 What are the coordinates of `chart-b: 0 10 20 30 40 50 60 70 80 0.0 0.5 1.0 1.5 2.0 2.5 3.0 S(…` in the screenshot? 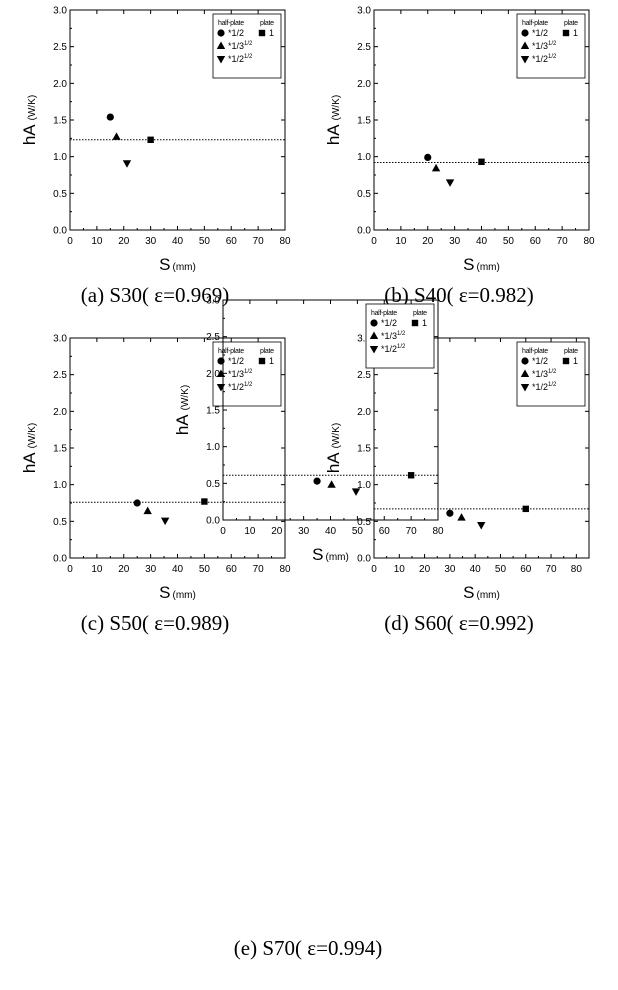 It's located at (459, 140).